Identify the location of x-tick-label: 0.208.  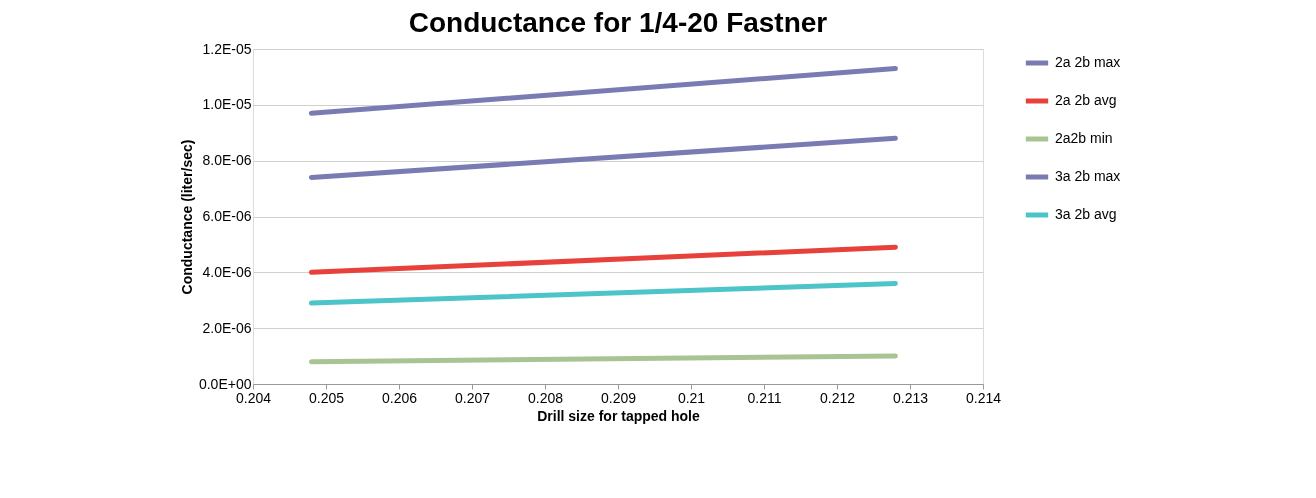
(545, 397).